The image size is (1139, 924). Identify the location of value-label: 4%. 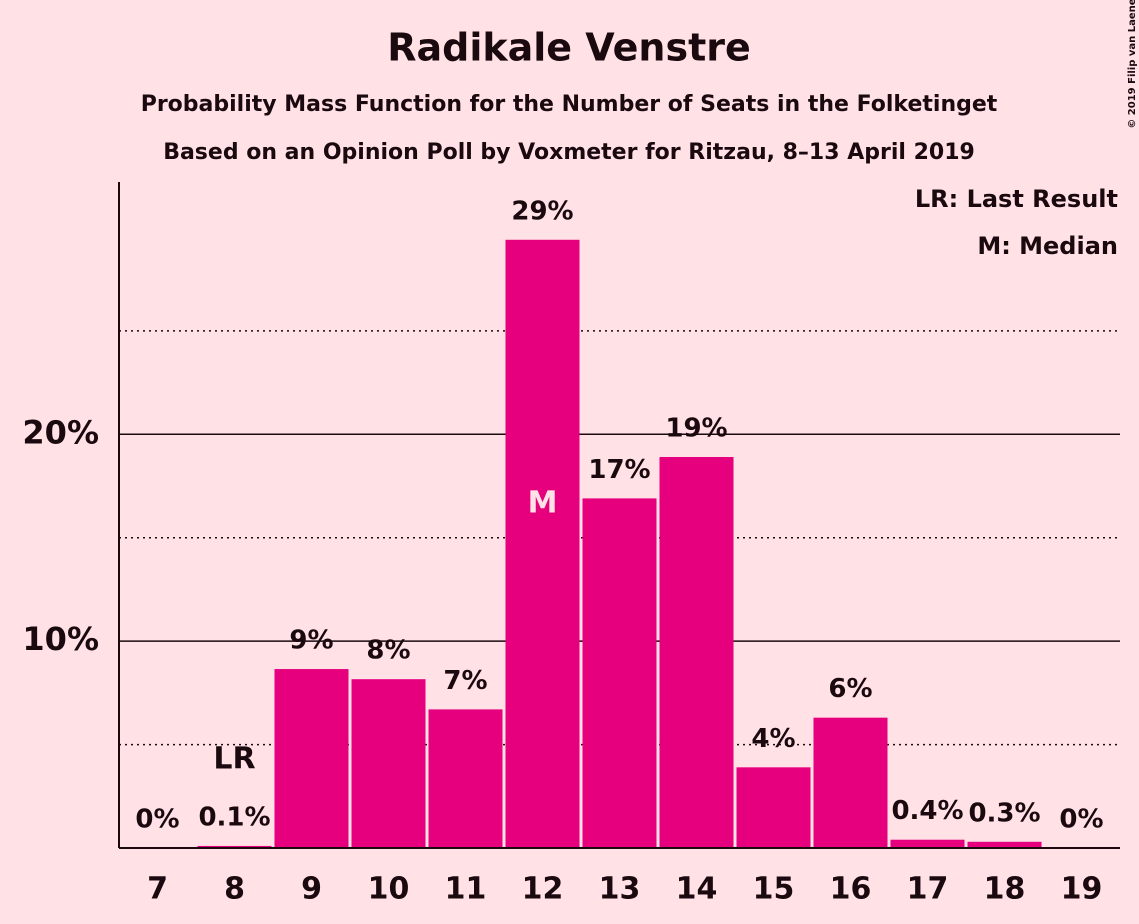
(773, 739).